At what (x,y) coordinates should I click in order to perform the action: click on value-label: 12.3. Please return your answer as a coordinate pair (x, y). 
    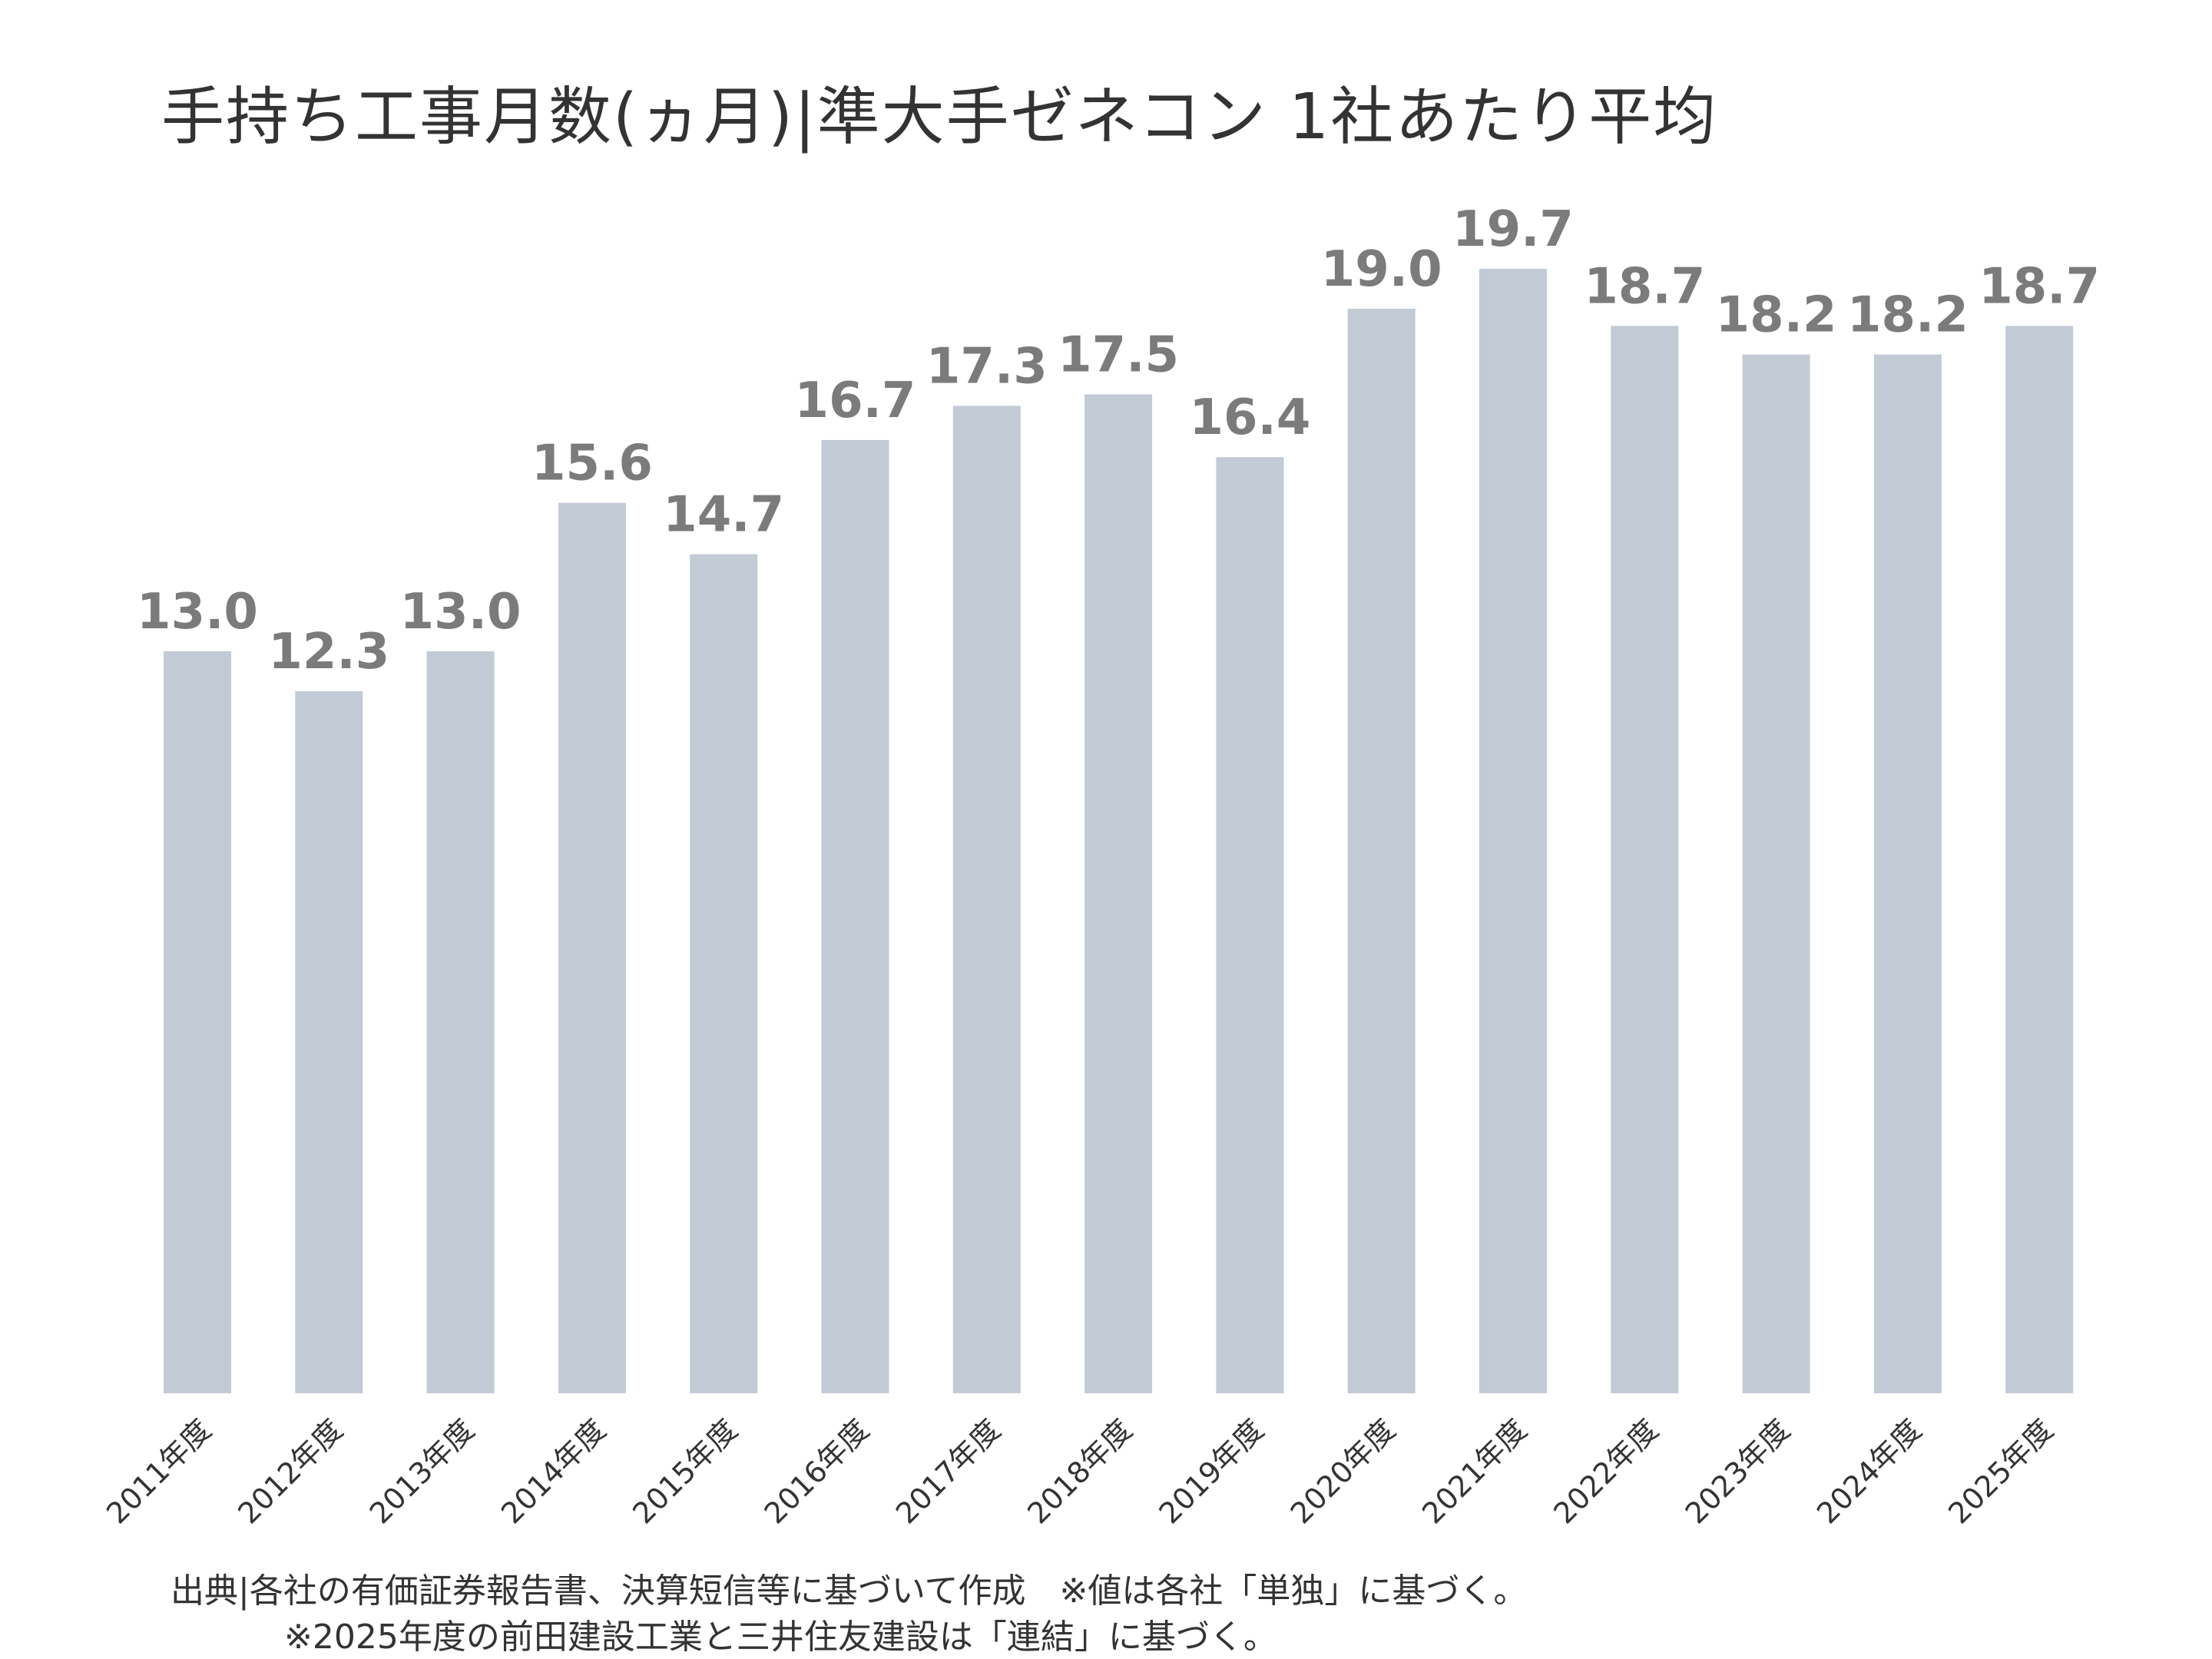
    Looking at the image, I should click on (329, 652).